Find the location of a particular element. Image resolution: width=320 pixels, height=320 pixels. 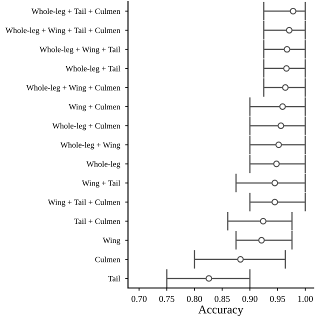

x-tick-label: 0.95 is located at coordinates (278, 299).